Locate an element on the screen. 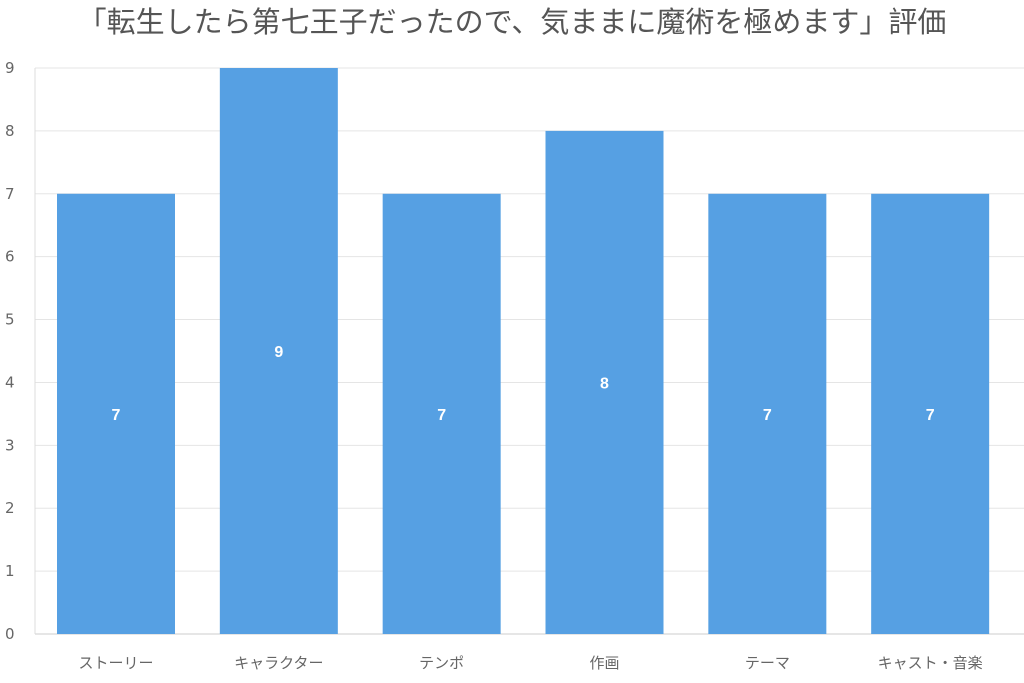 This screenshot has width=1024, height=683. x-axis-categories: ストーリー キャラクター テンポ 作画 テーマ キャスト・音楽 is located at coordinates (530, 663).